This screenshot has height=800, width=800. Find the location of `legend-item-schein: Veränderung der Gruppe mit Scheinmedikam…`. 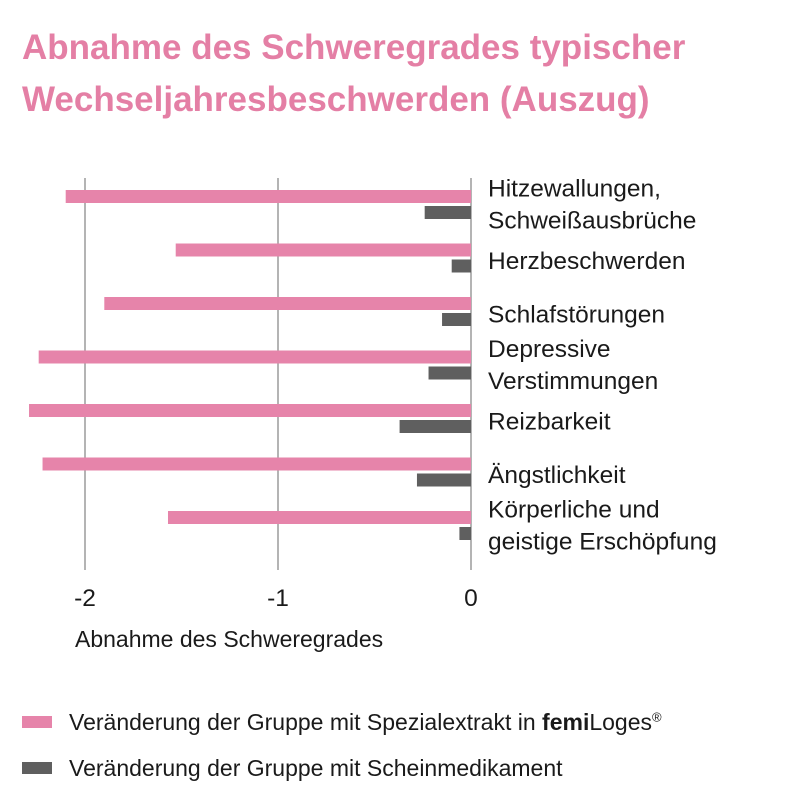

legend-item-schein: Veränderung der Gruppe mit Scheinmedikam… is located at coordinates (292, 768).